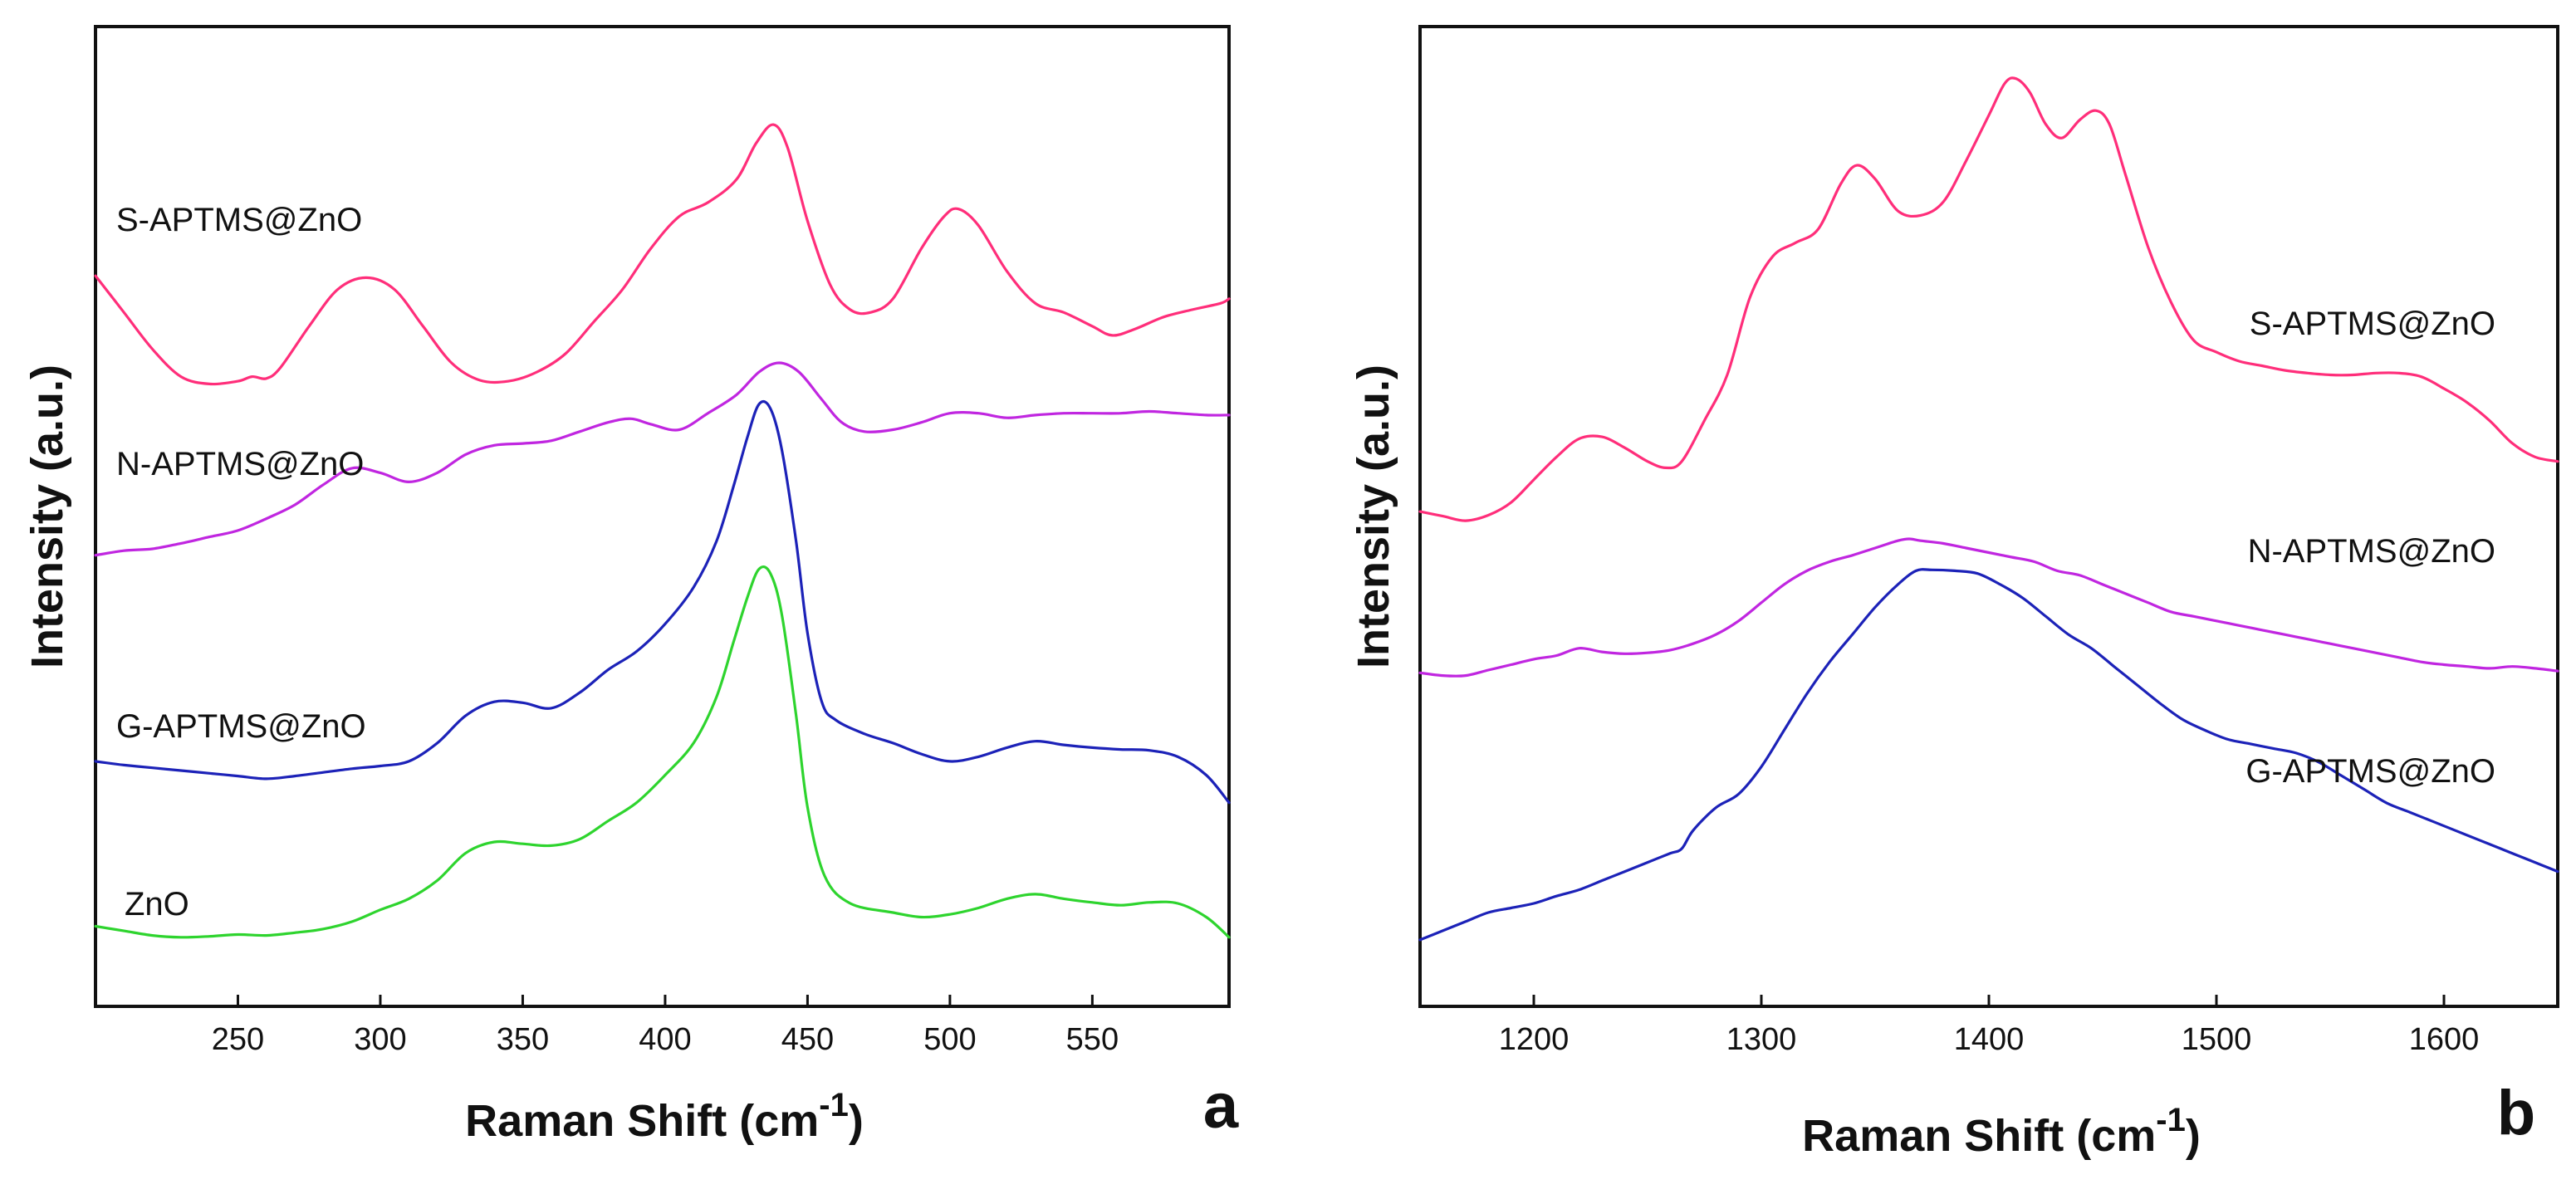 The width and height of the screenshot is (2576, 1199). What do you see at coordinates (663, 752) in the screenshot?
I see `panel-a-series-zno-line` at bounding box center [663, 752].